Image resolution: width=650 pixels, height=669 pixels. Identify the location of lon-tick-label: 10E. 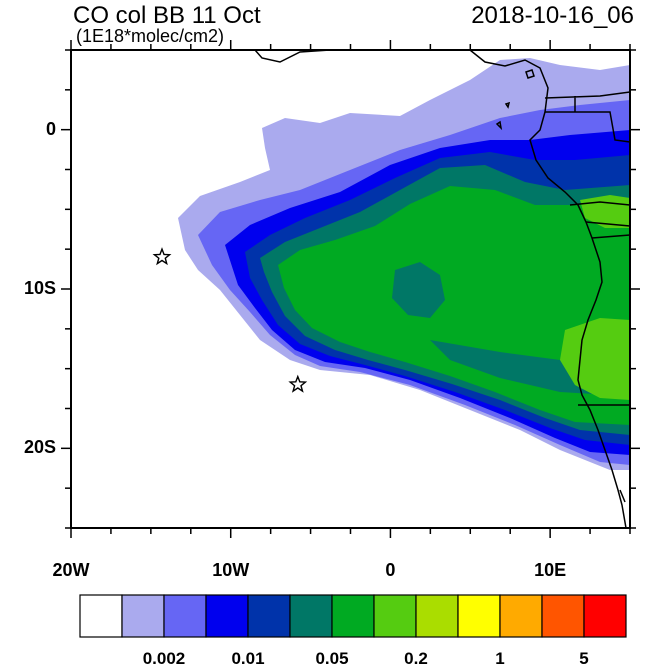
(550, 570).